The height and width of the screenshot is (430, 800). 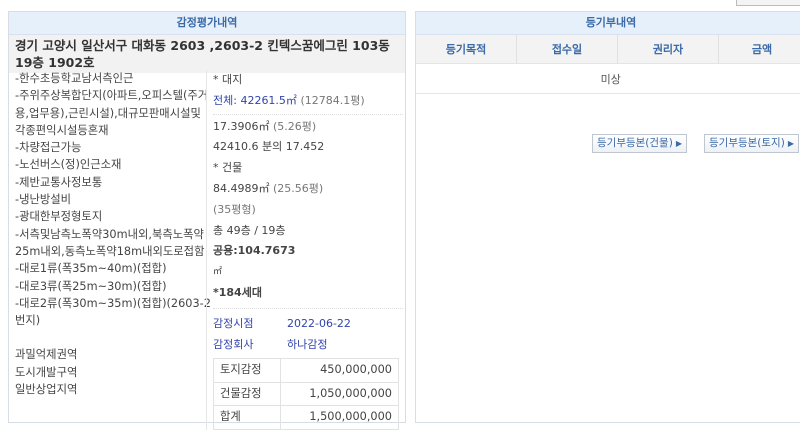 What do you see at coordinates (308, 147) in the screenshot?
I see `land-share: 42410.6 분의 17.452` at bounding box center [308, 147].